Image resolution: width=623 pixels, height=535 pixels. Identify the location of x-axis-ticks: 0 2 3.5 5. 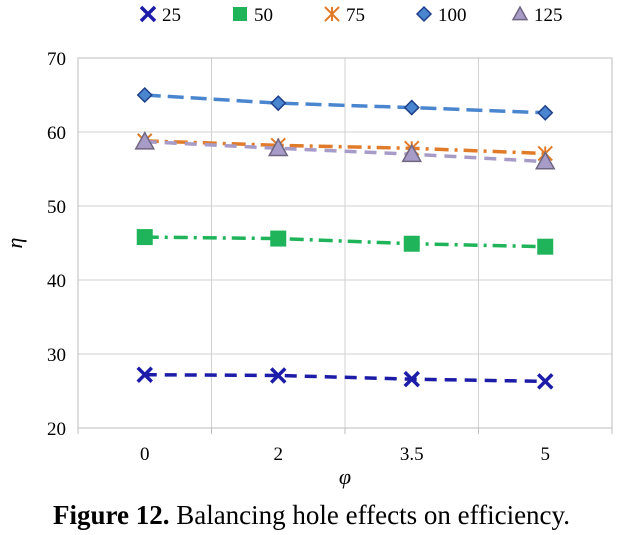
(345, 446).